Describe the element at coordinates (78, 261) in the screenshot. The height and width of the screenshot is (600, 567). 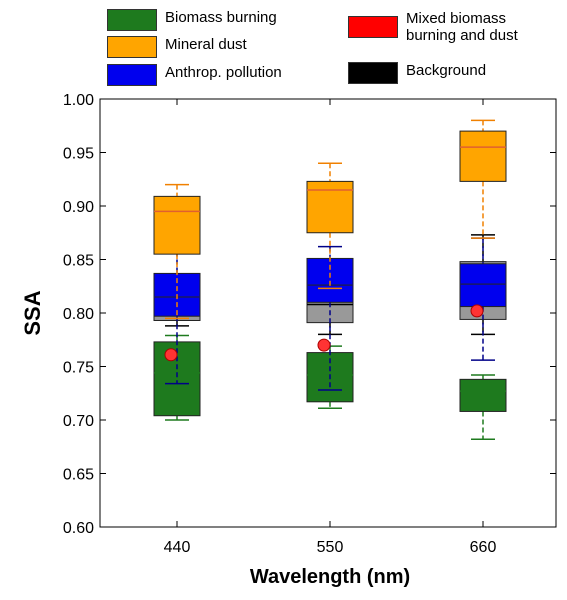
I see `y-tick-label: 0.85` at that location.